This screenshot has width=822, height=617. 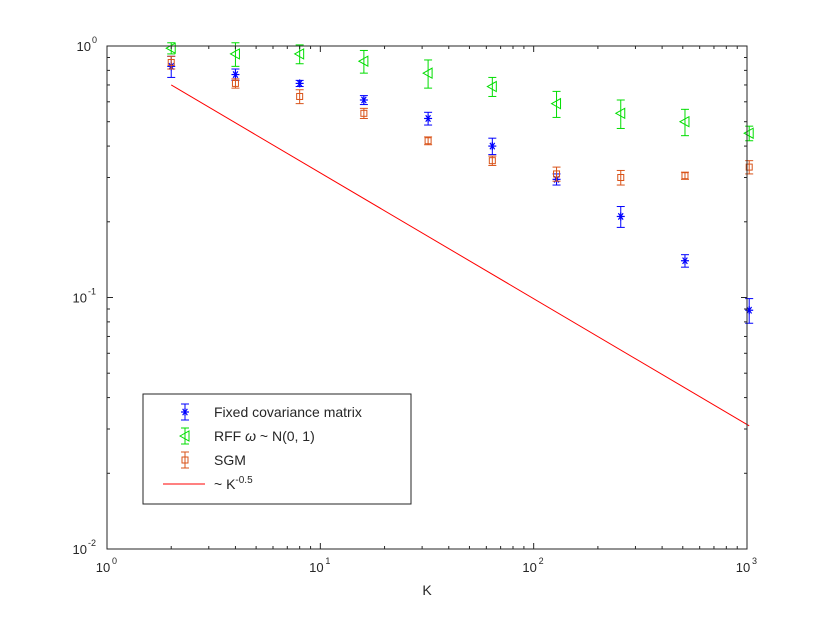 I want to click on legend-text-part: ~ K, so click(x=225, y=484).